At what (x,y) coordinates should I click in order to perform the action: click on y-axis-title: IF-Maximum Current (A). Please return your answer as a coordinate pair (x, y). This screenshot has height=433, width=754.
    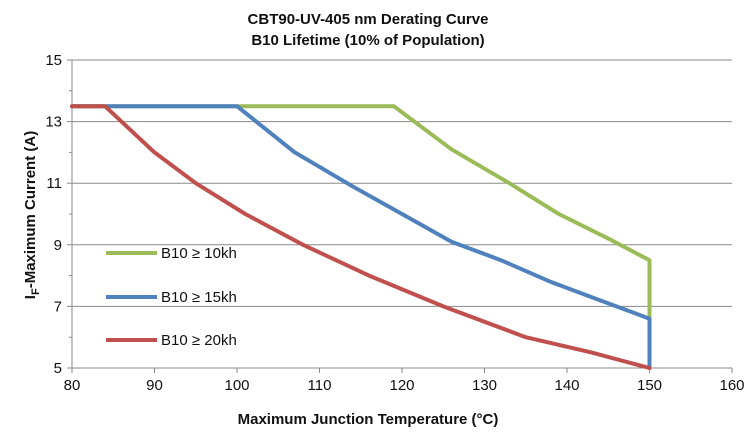
    Looking at the image, I should click on (32, 215).